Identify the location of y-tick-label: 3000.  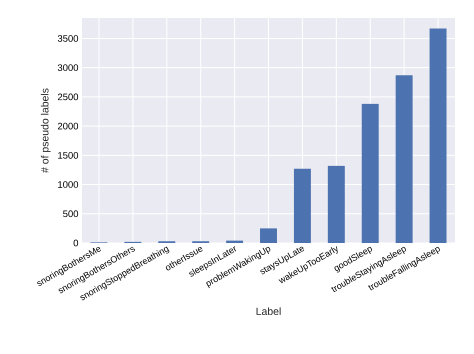
(68, 68).